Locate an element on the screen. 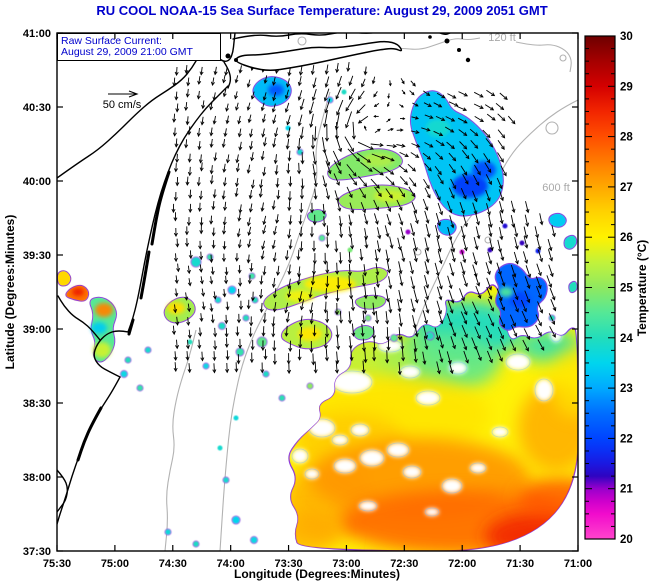  y-tick-label: 39:00 is located at coordinates (37, 330).